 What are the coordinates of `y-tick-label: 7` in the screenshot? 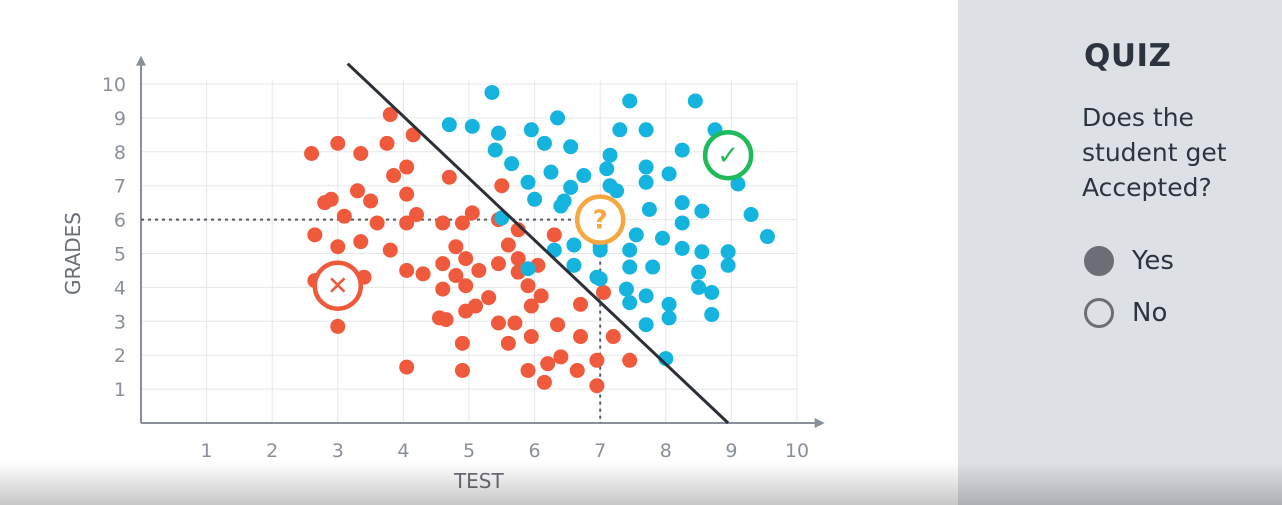 It's located at (120, 187).